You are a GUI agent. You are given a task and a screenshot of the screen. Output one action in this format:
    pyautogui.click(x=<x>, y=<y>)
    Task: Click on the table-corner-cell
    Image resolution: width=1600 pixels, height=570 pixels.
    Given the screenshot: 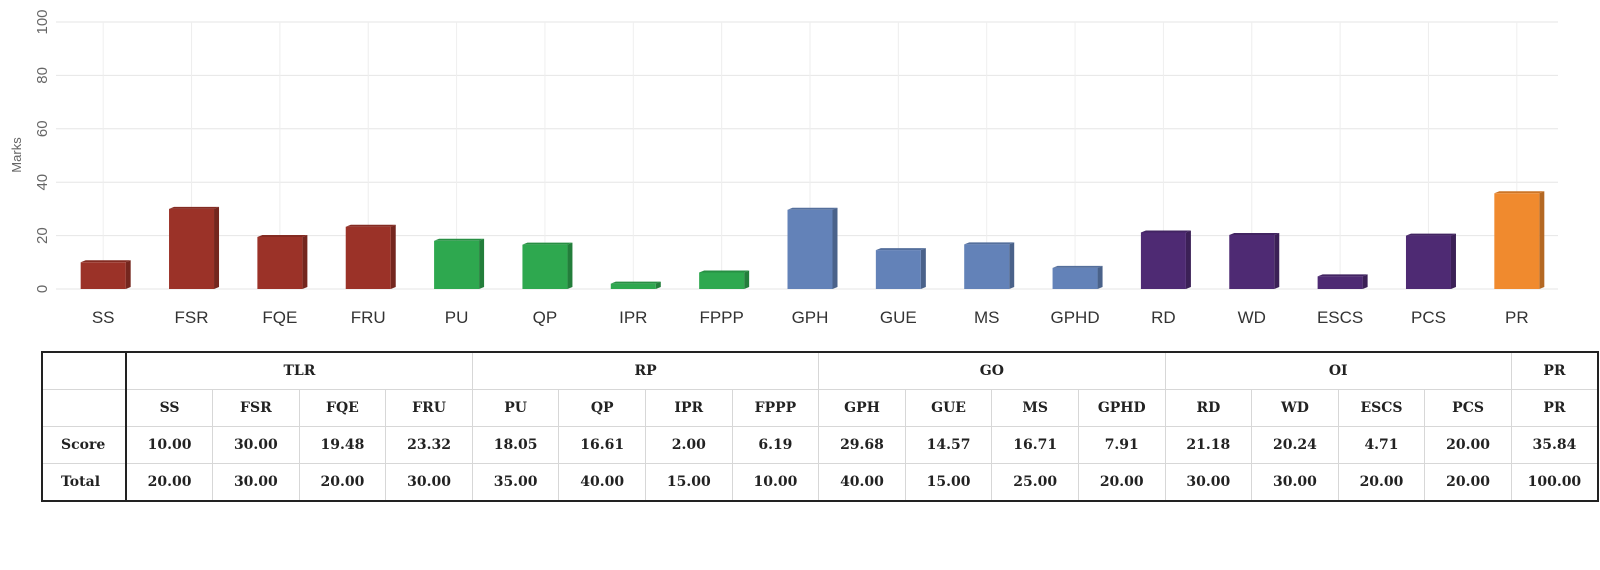 What is the action you would take?
    pyautogui.click(x=84, y=408)
    